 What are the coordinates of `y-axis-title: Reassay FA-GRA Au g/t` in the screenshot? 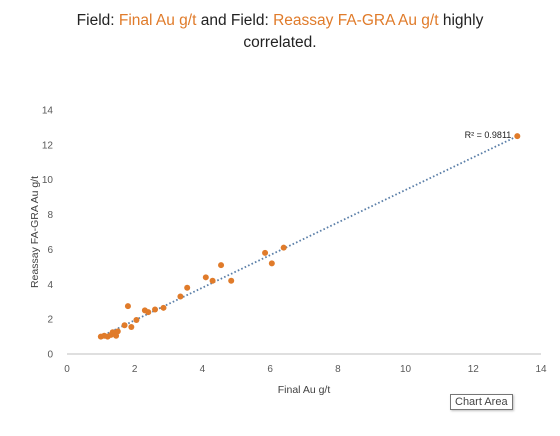 It's located at (35, 232).